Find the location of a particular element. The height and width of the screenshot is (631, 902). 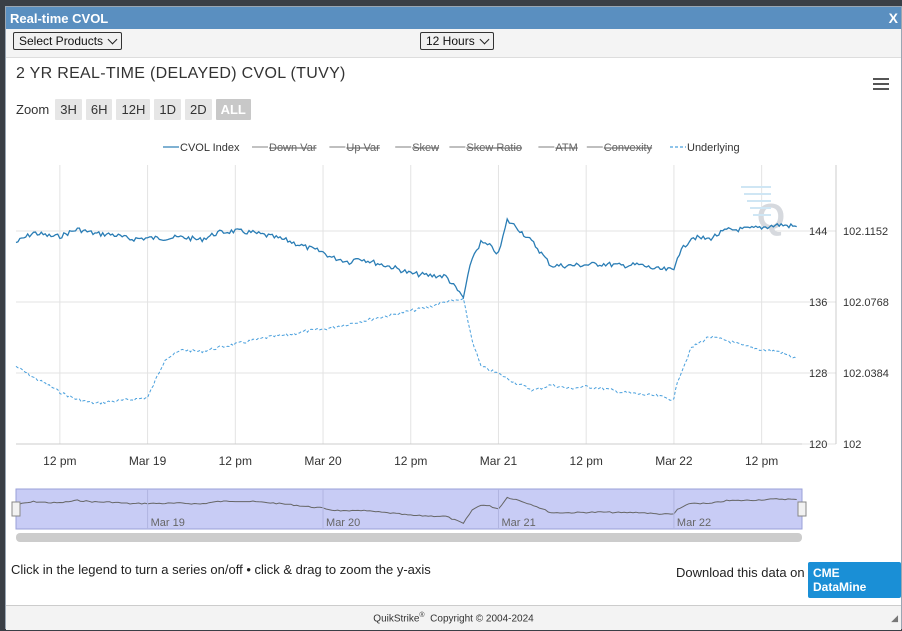

cme-datamine-button: CME DataMine is located at coordinates (854, 580).